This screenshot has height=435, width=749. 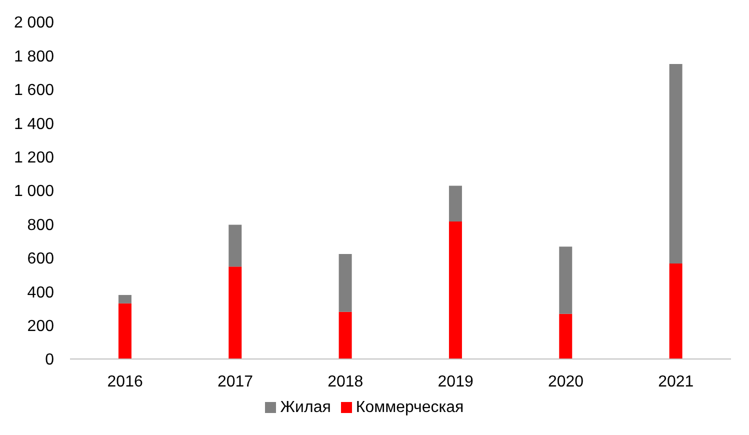 What do you see at coordinates (125, 381) in the screenshot?
I see `x-tick-label: 2016` at bounding box center [125, 381].